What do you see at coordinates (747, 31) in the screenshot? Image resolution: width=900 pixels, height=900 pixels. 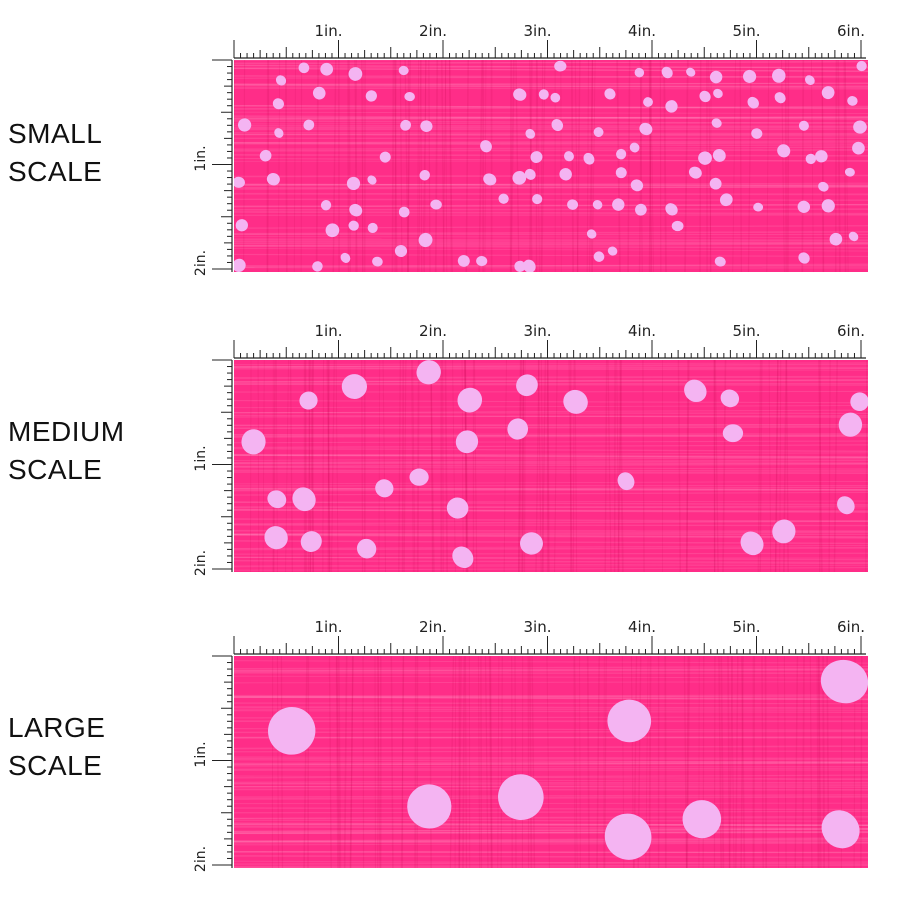 I see `ruler-label-h: 5in.` at bounding box center [747, 31].